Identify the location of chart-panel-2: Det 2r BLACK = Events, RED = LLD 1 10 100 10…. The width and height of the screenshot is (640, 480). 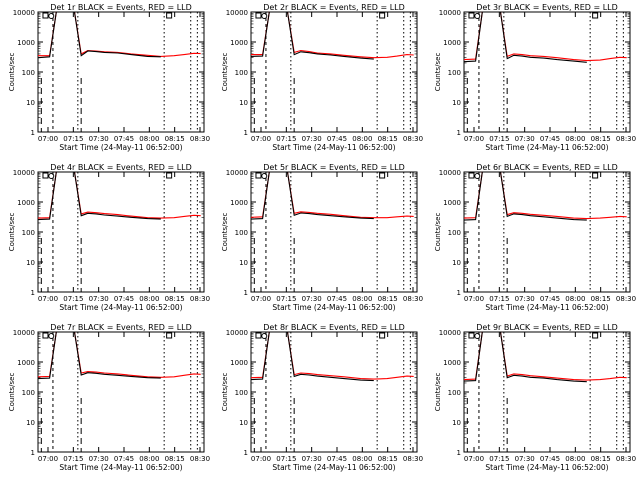
(322, 77).